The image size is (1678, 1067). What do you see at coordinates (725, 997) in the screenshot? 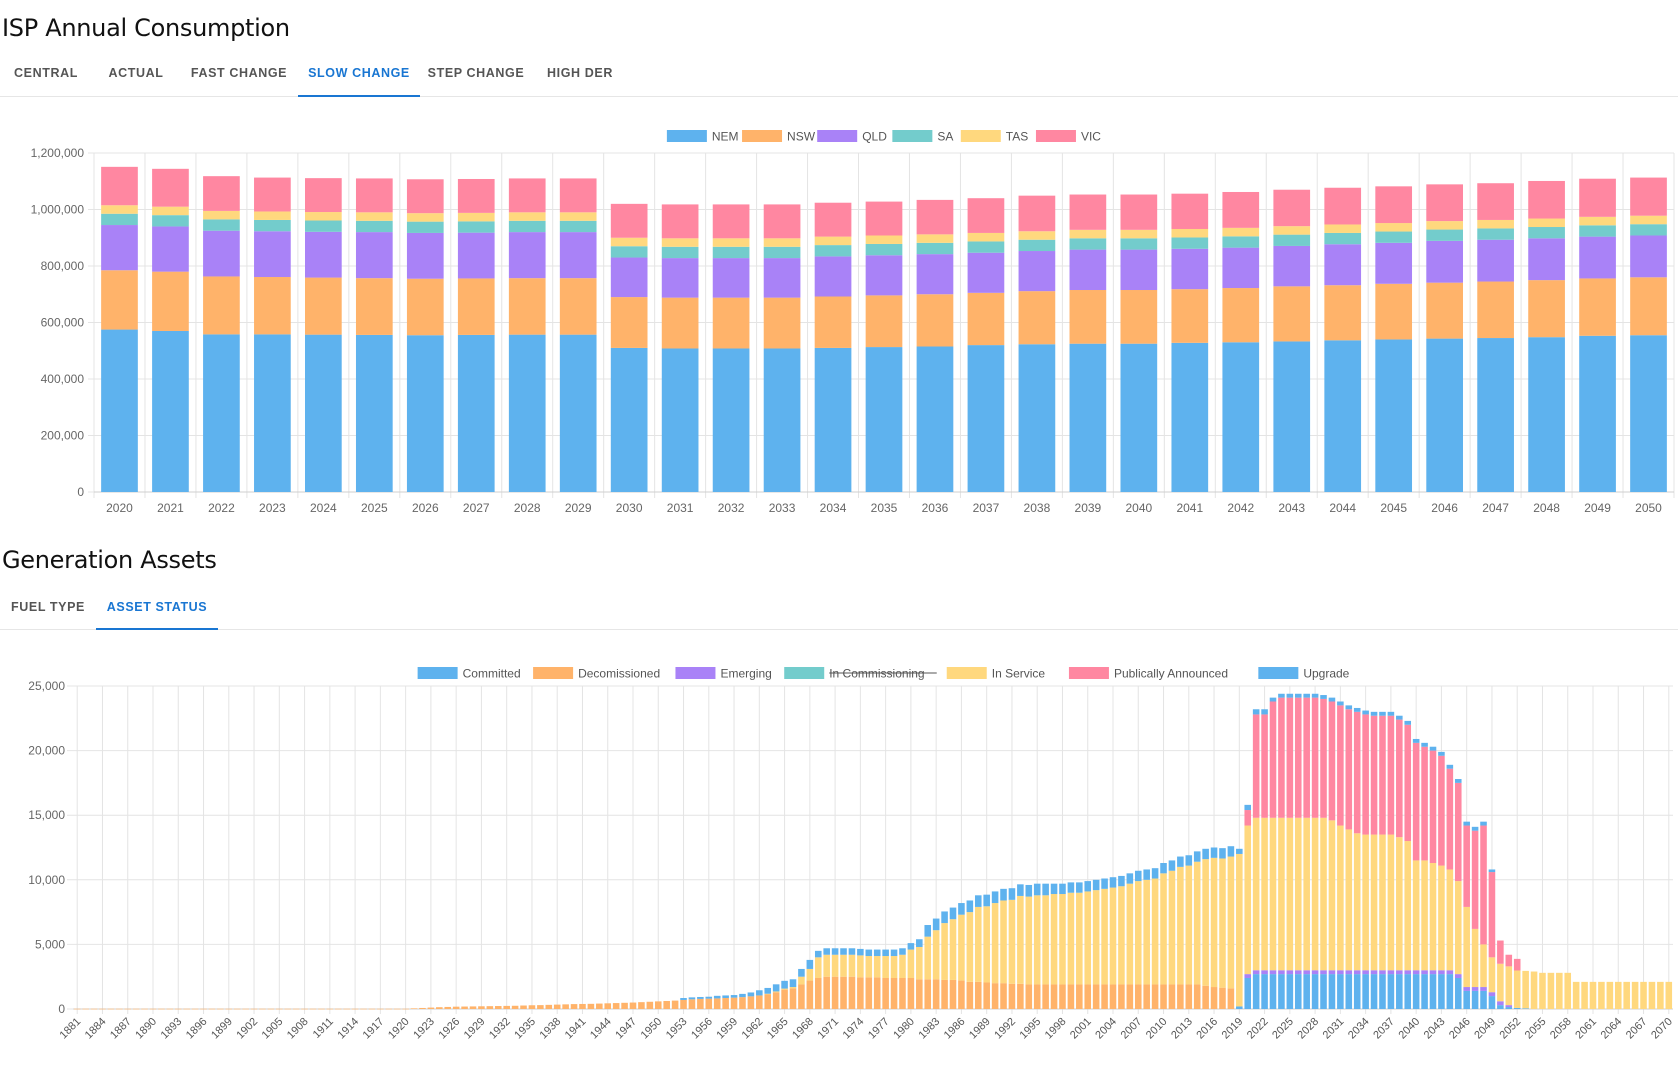
I see `bar-upgrade-1958` at bounding box center [725, 997].